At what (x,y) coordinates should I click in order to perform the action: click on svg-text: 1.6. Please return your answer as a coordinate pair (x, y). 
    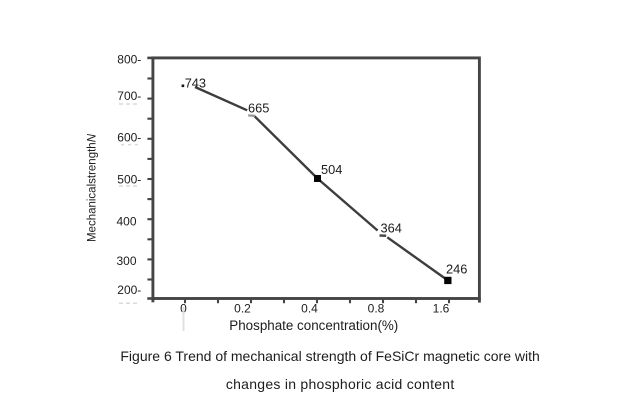
    Looking at the image, I should click on (441, 309).